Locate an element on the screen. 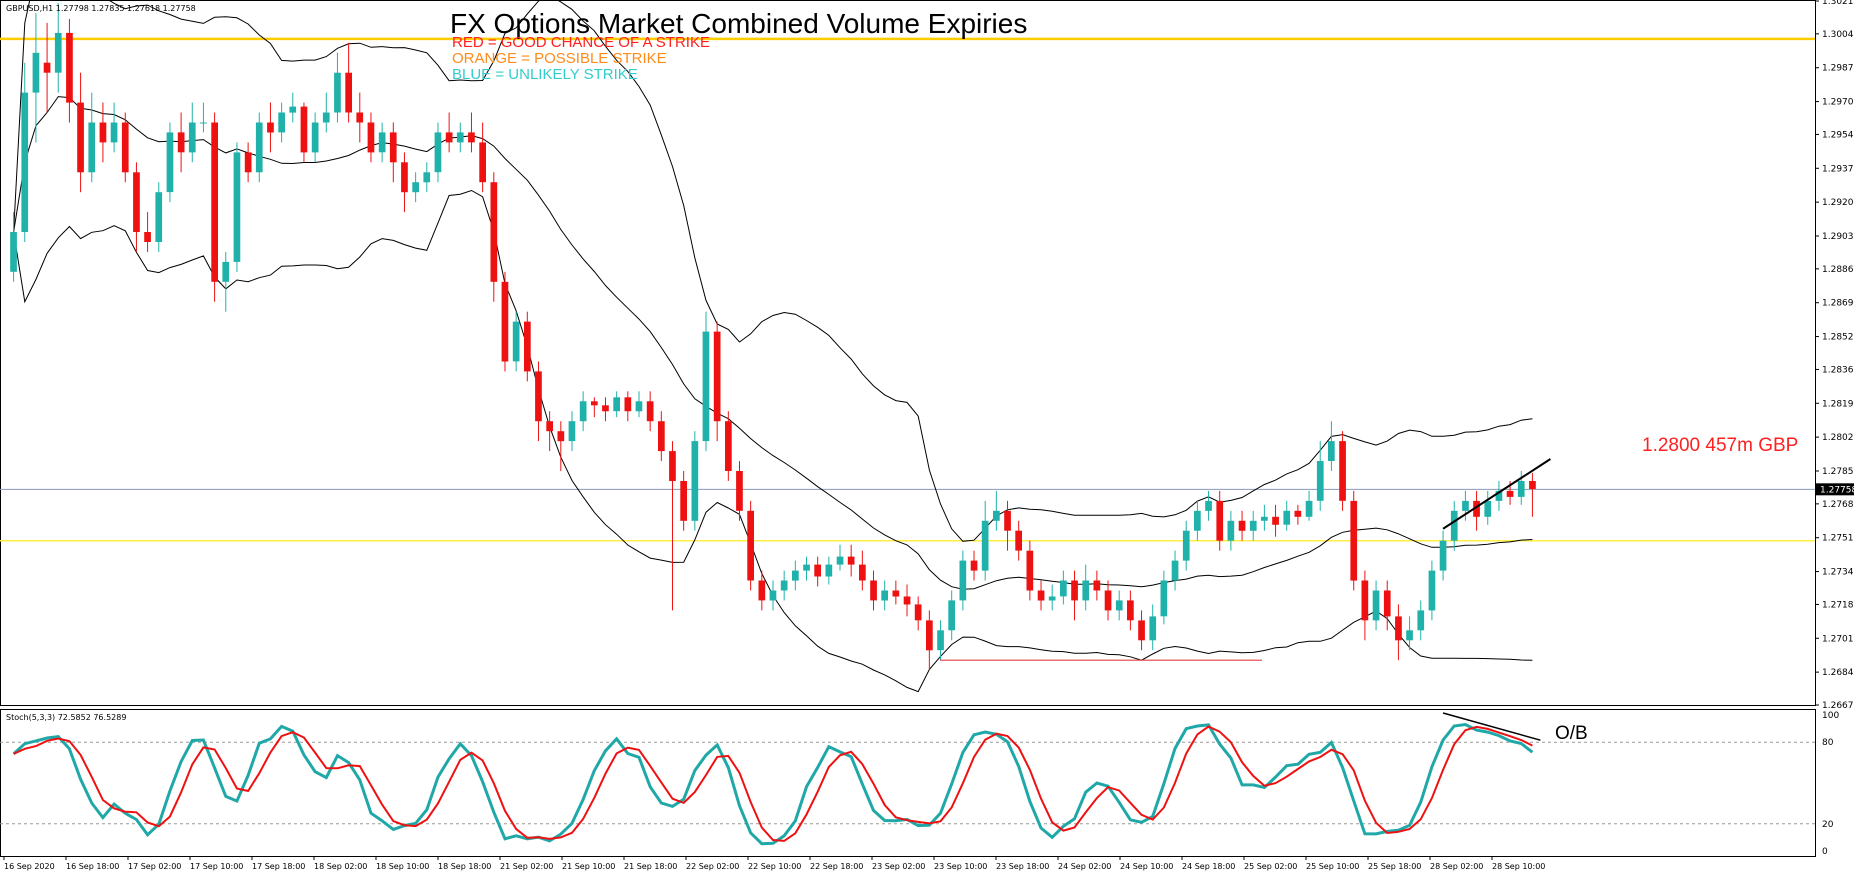  x-tick-label: 21 Sep 02:00 is located at coordinates (526, 866).